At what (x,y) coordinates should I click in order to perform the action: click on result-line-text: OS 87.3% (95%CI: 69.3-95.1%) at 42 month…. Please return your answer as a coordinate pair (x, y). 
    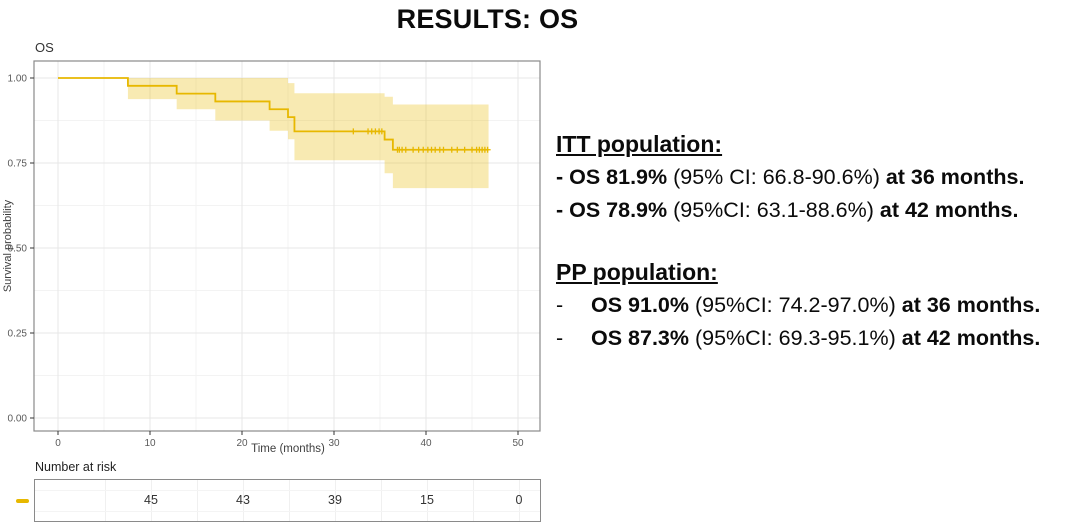
    Looking at the image, I should click on (815, 338).